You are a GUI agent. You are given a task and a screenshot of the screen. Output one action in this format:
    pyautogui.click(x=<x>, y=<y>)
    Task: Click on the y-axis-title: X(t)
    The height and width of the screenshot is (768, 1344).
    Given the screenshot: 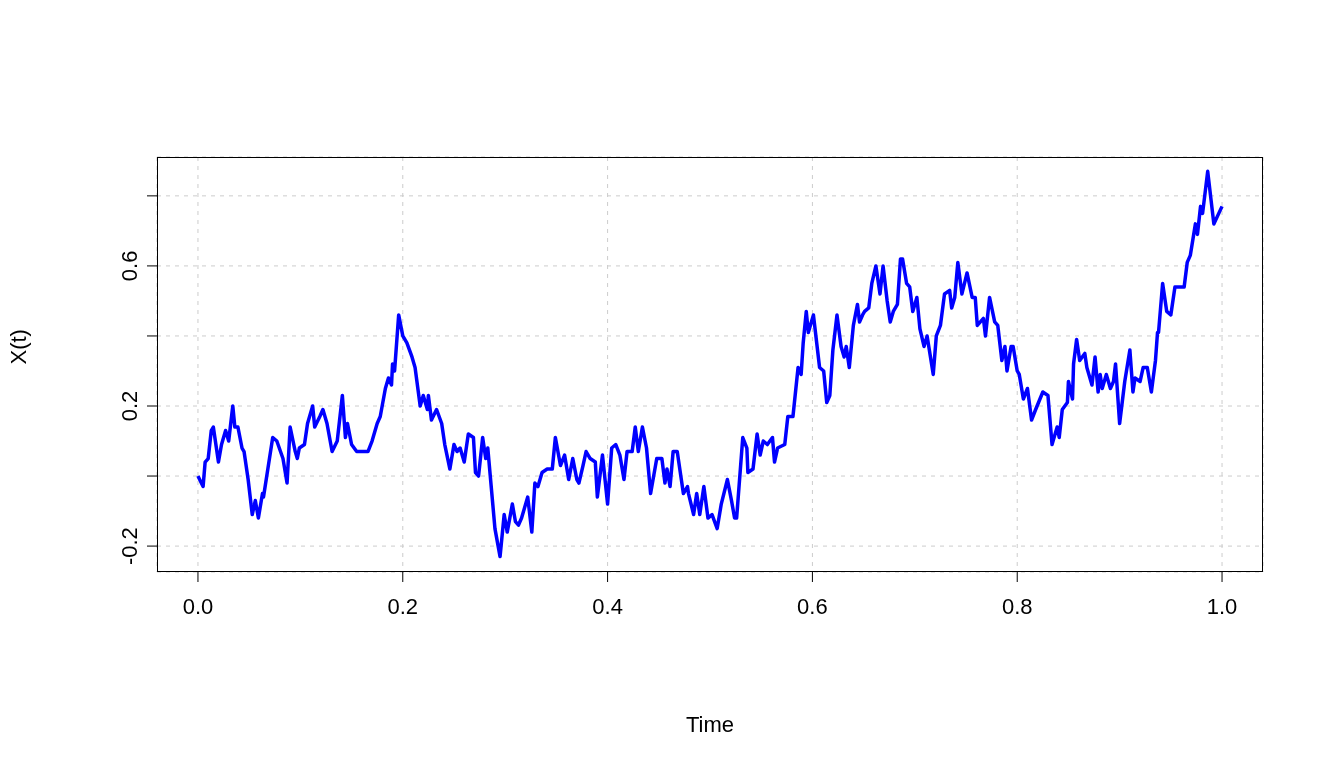 What is the action you would take?
    pyautogui.click(x=18, y=347)
    